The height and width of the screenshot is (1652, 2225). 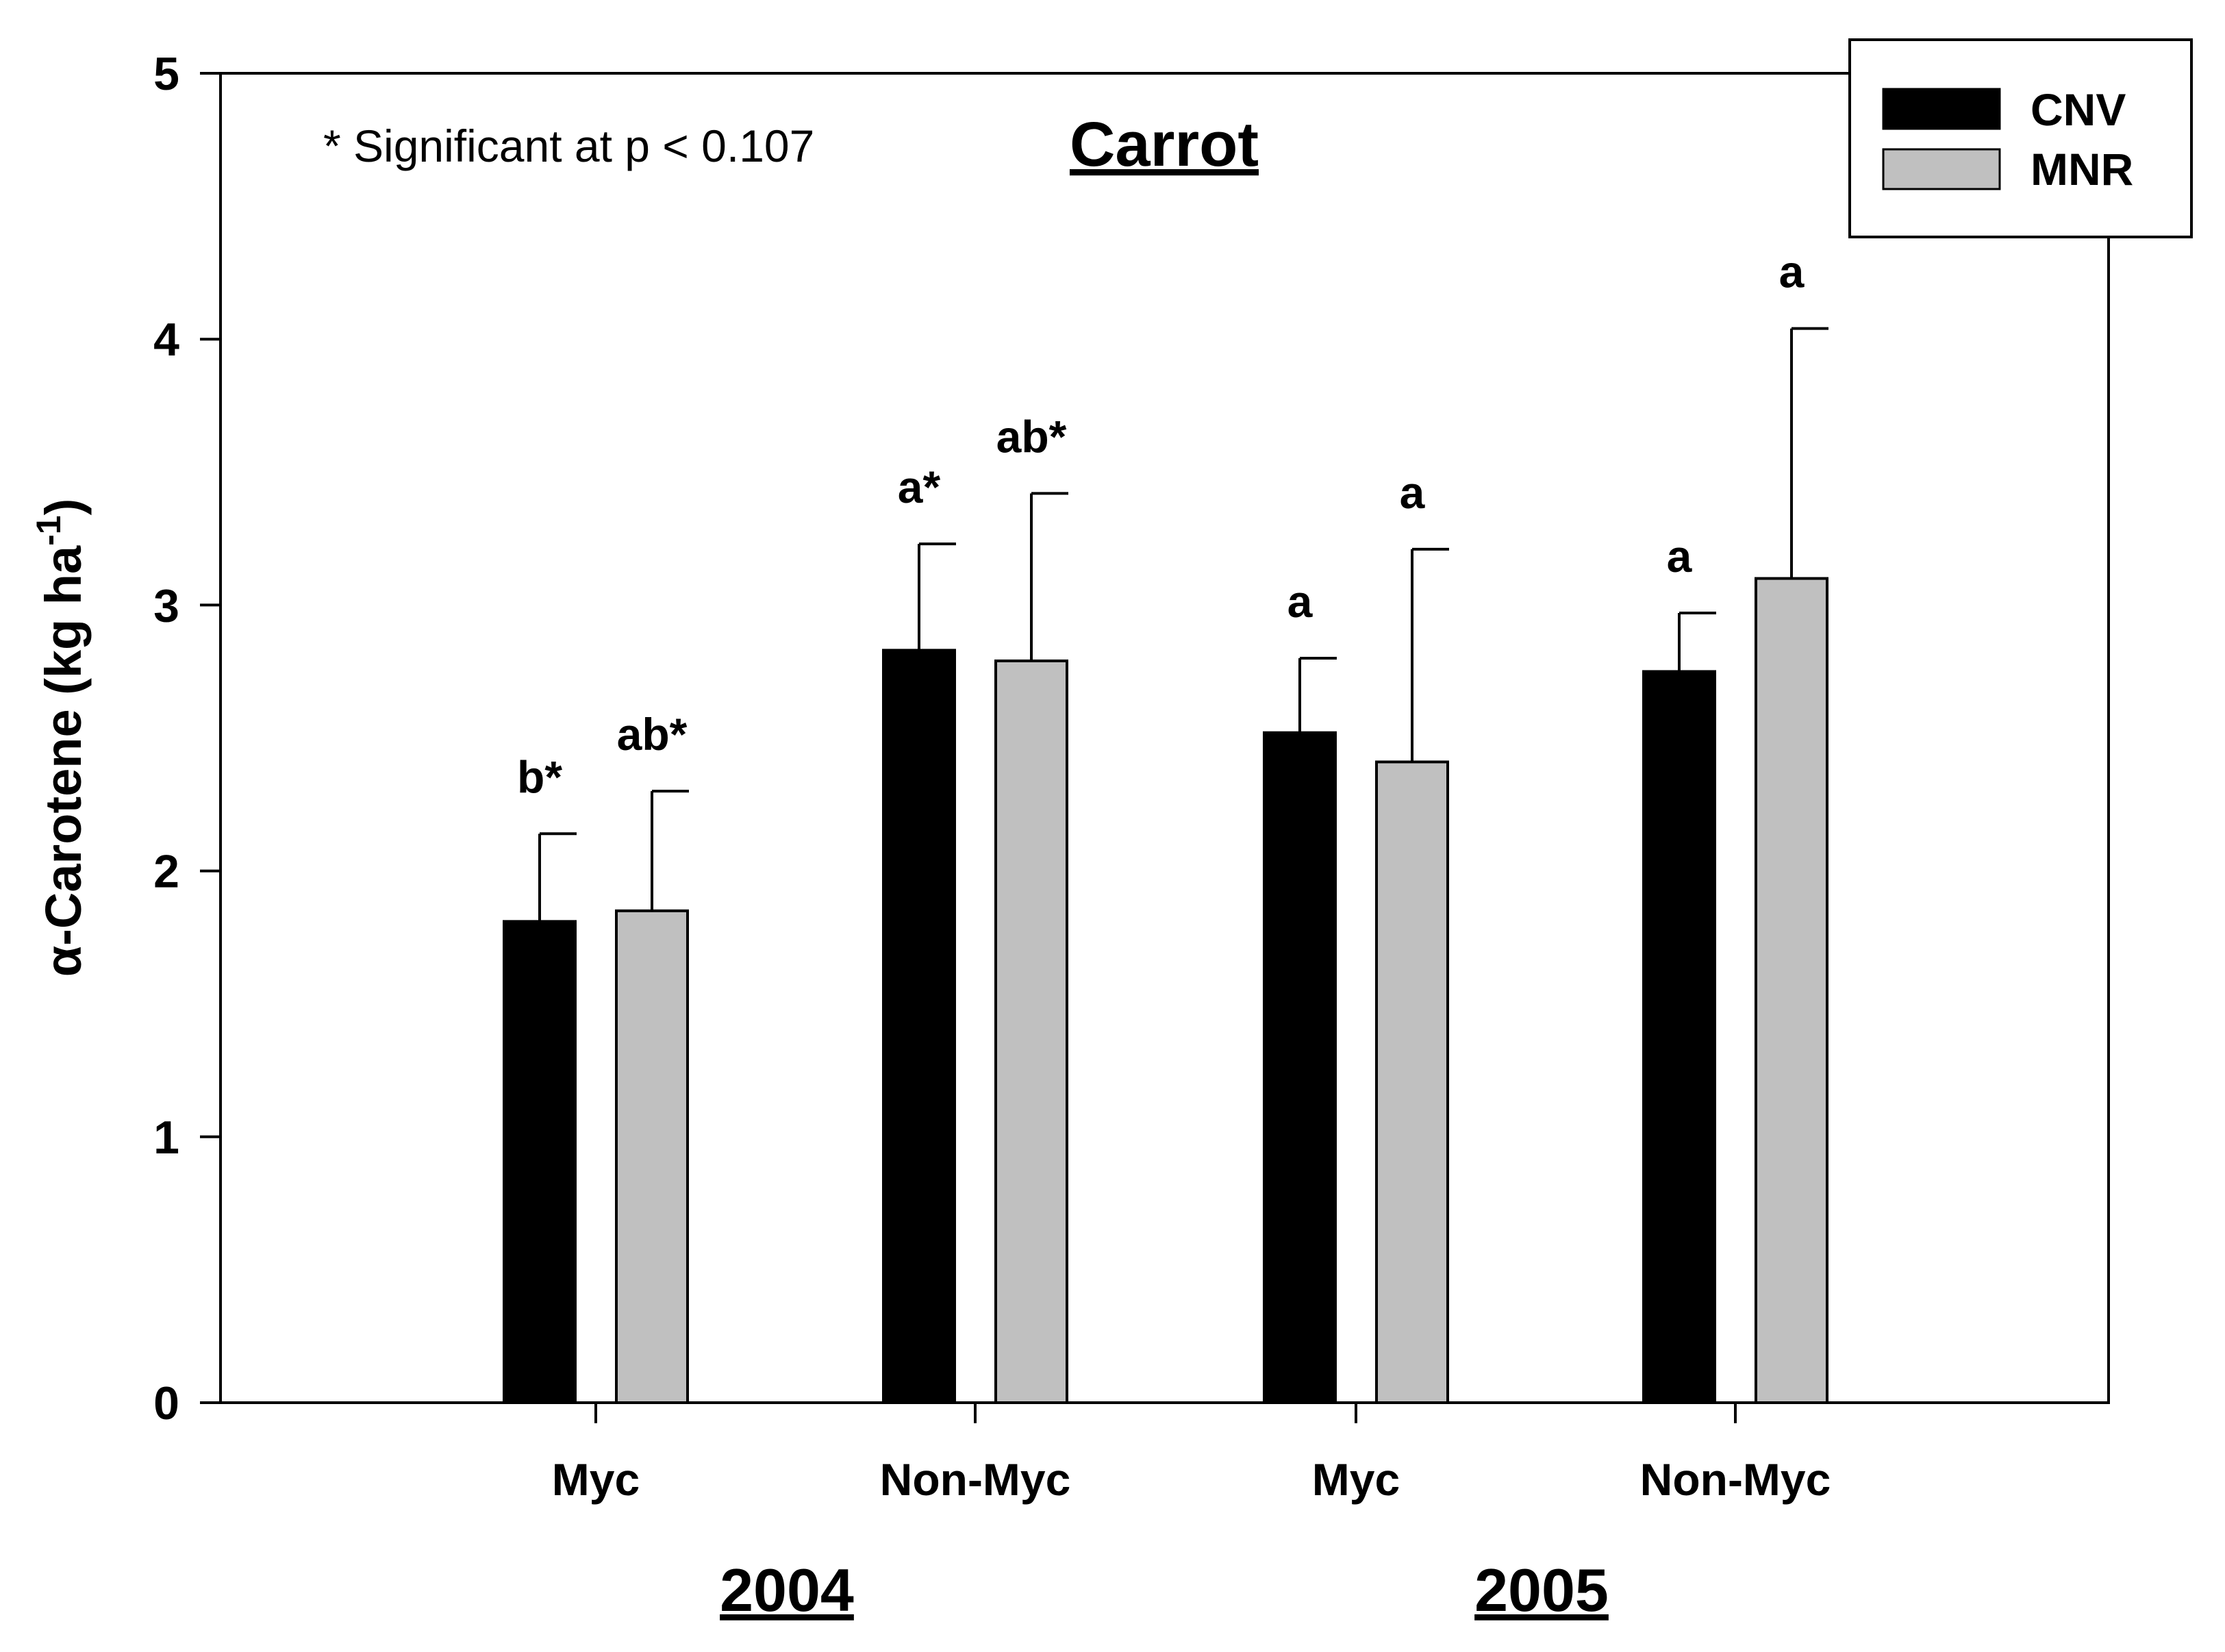 What do you see at coordinates (166, 872) in the screenshot?
I see `y-tick-label: 2` at bounding box center [166, 872].